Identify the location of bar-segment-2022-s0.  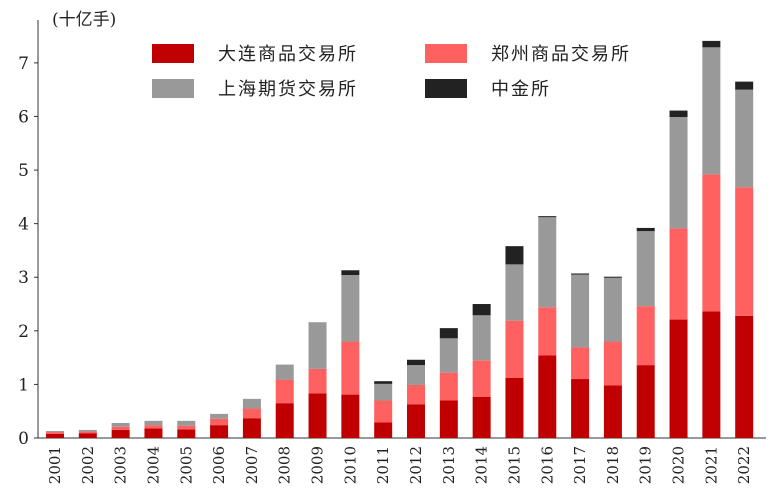
(744, 376).